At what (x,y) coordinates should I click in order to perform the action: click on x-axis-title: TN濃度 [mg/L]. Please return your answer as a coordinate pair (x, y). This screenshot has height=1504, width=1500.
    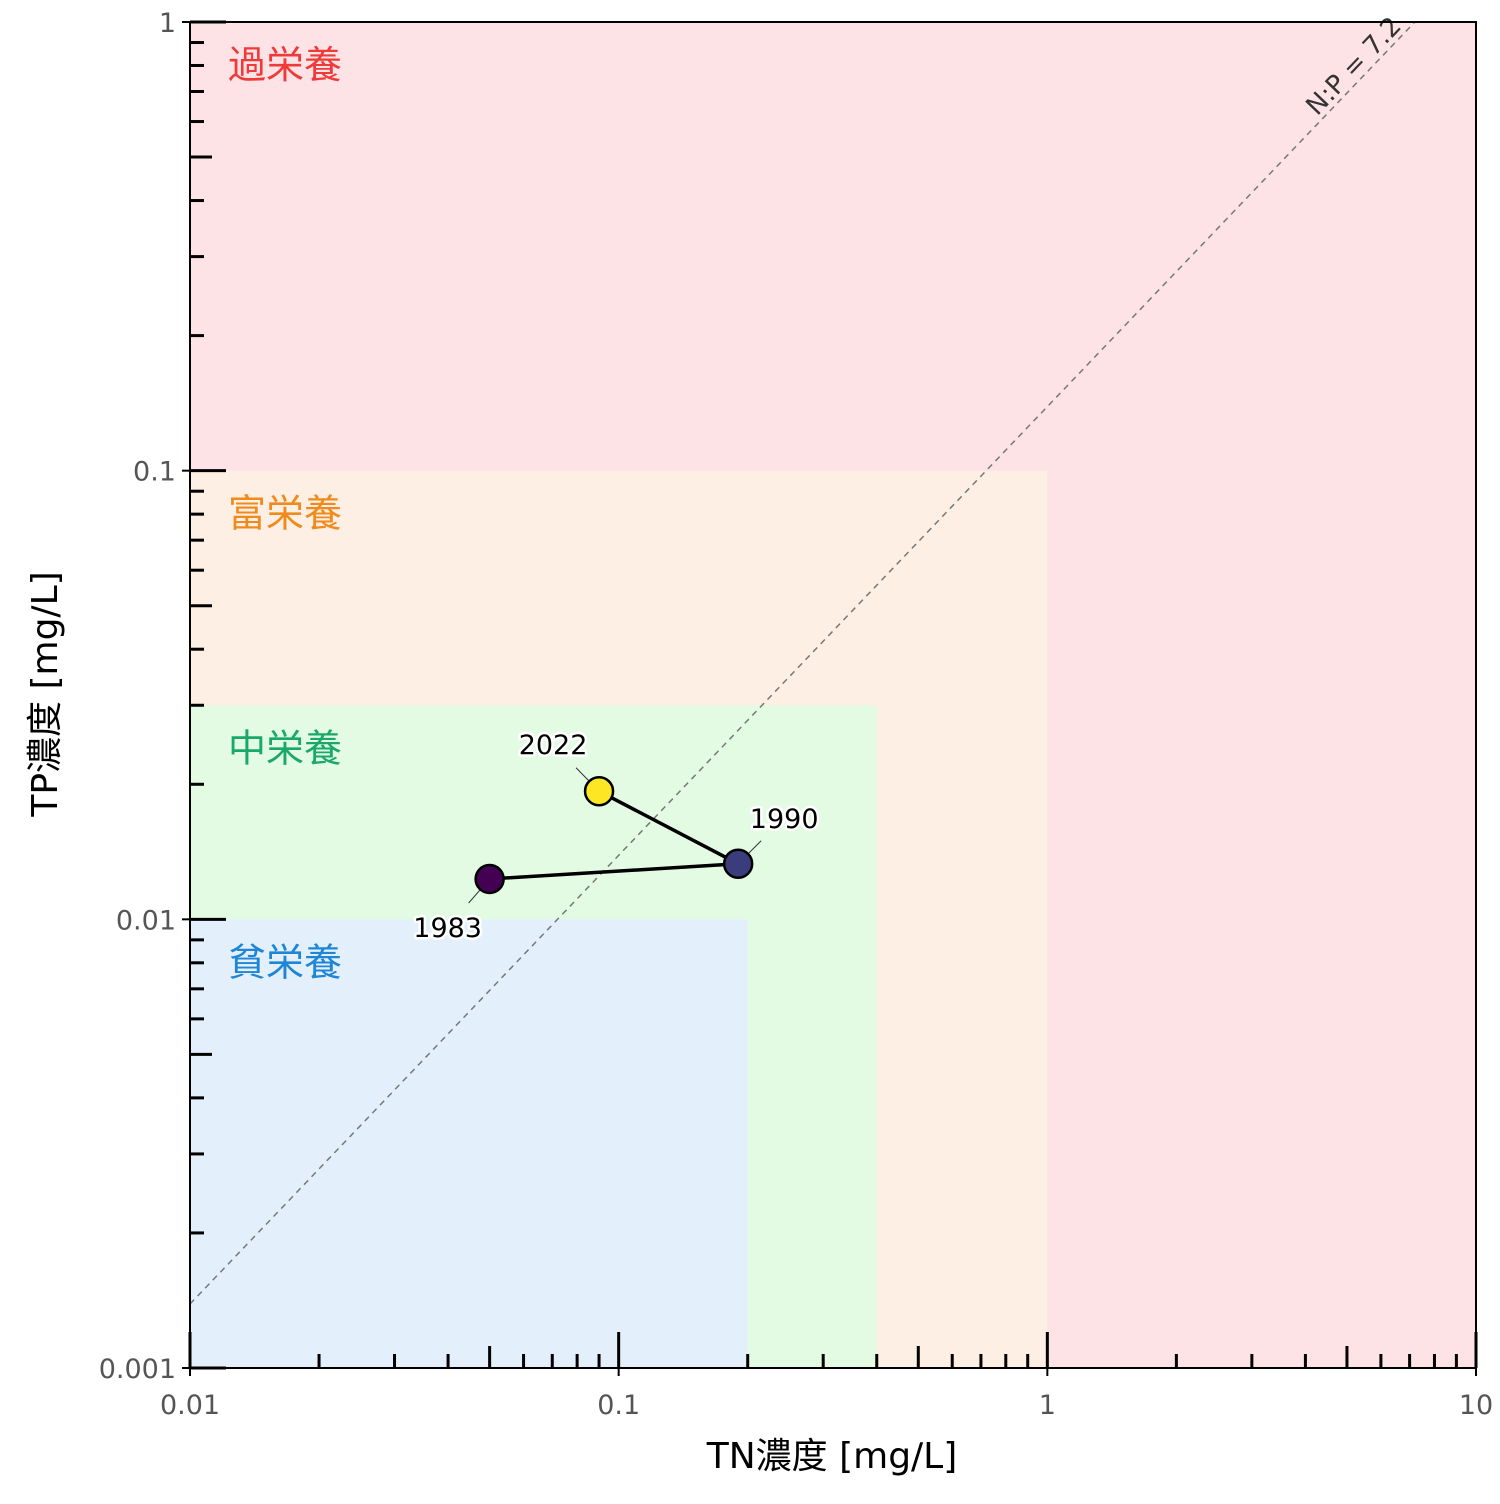
    Looking at the image, I should click on (832, 1456).